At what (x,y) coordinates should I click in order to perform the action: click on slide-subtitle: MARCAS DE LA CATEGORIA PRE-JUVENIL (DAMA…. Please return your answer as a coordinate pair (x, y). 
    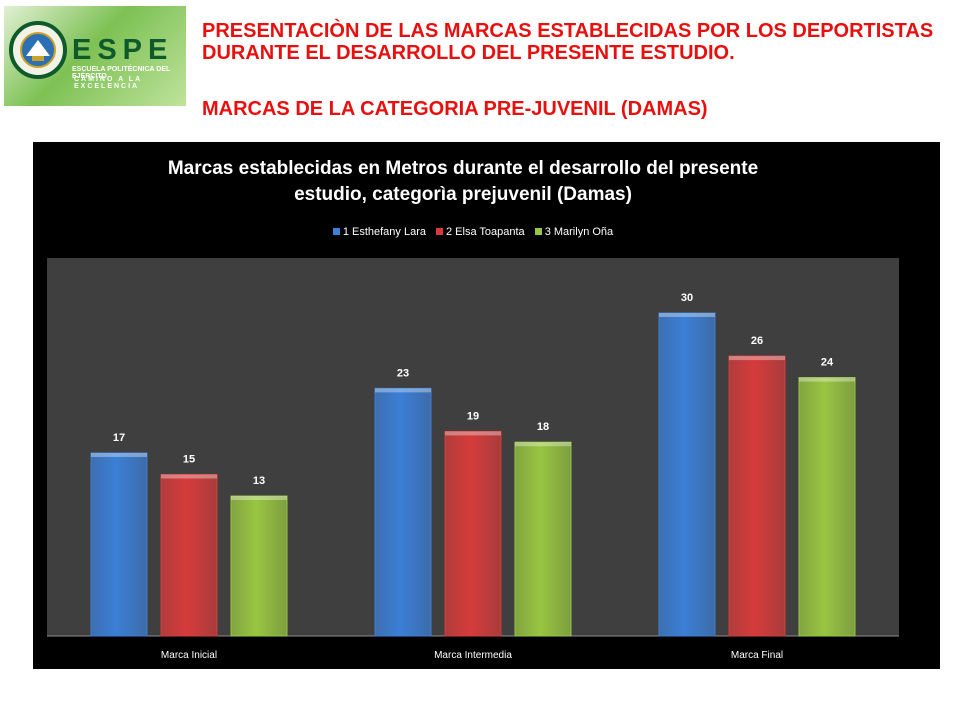
    Looking at the image, I should click on (455, 109).